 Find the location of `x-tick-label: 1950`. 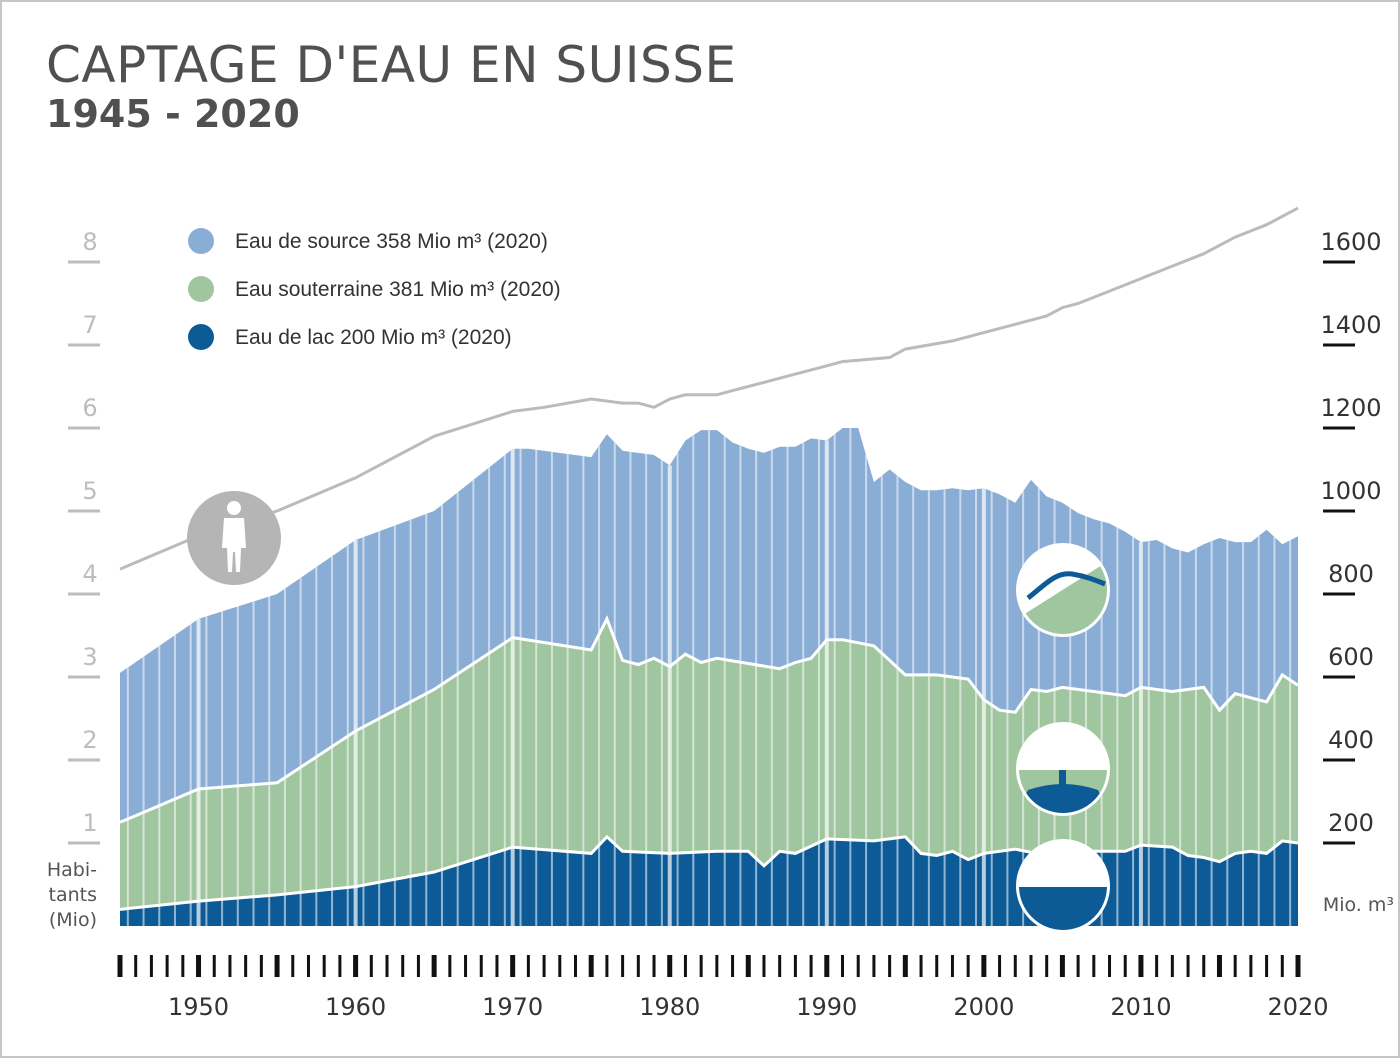

x-tick-label: 1950 is located at coordinates (198, 1007).